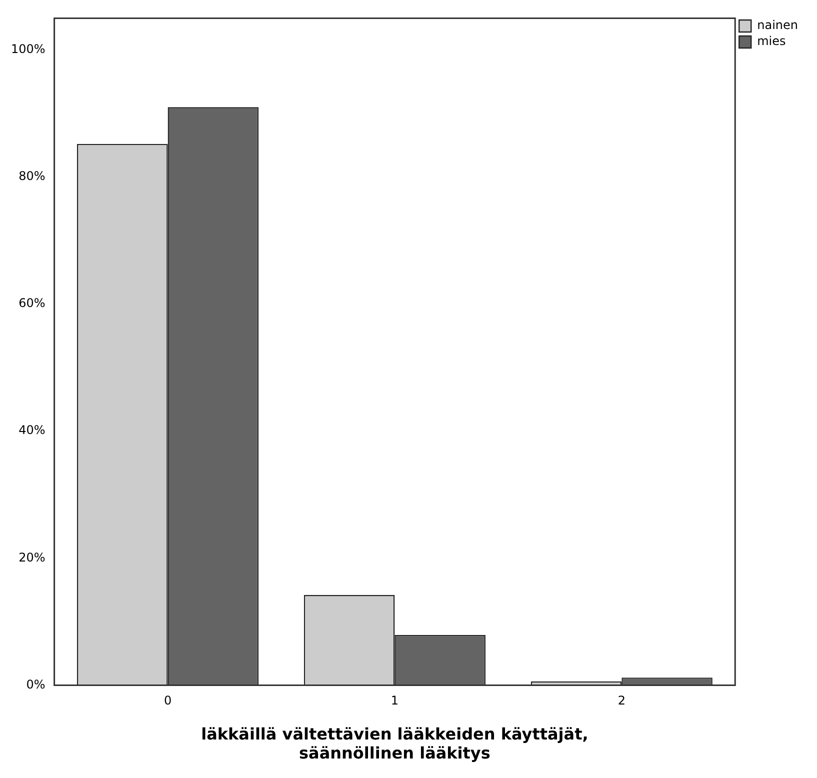 The image size is (817, 778). Describe the element at coordinates (32, 176) in the screenshot. I see `y-tick-label: 80%` at that location.